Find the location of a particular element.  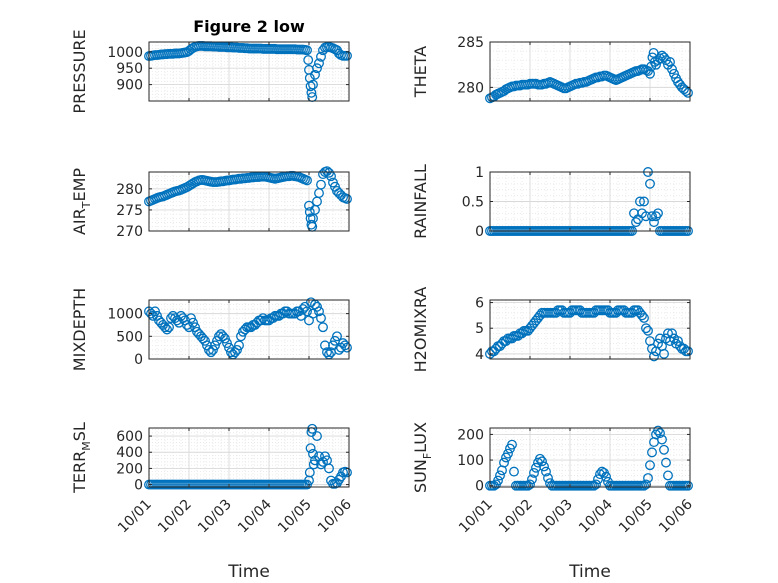

y-tick-label: 600 is located at coordinates (129, 437).